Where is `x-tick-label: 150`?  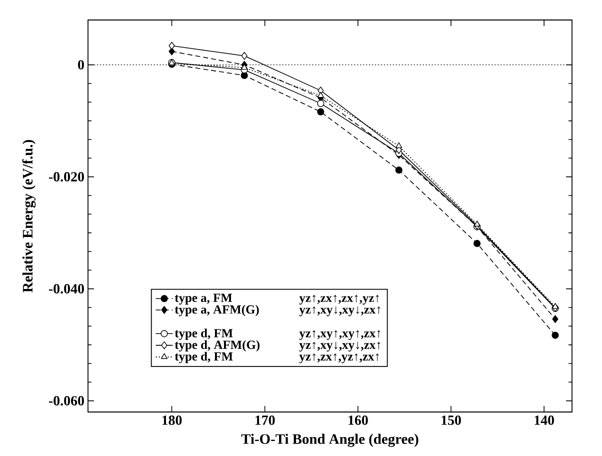 x-tick-label: 150 is located at coordinates (451, 420).